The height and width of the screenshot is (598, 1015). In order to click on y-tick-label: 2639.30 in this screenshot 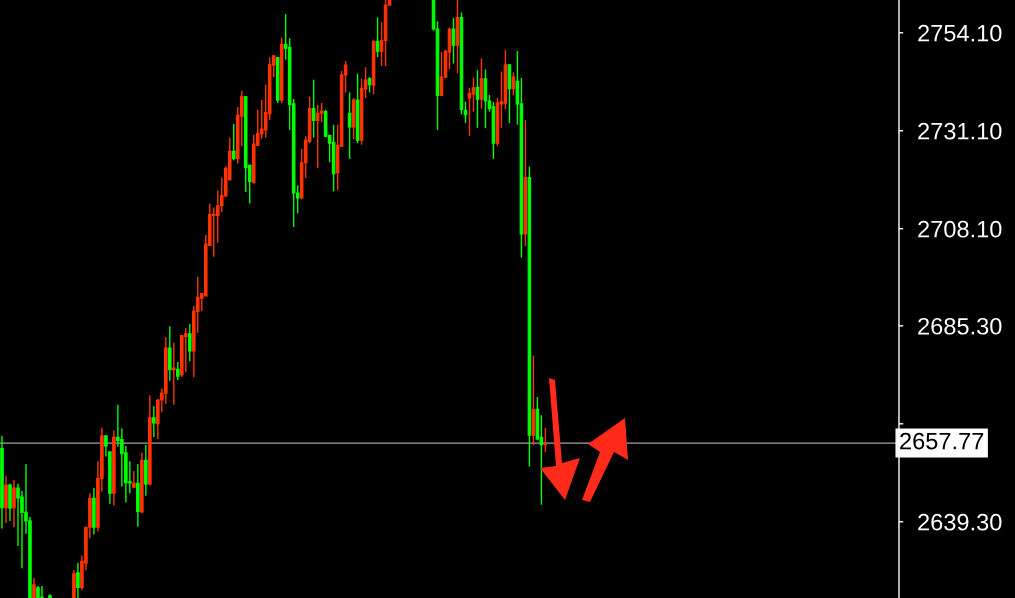, I will do `click(960, 522)`.